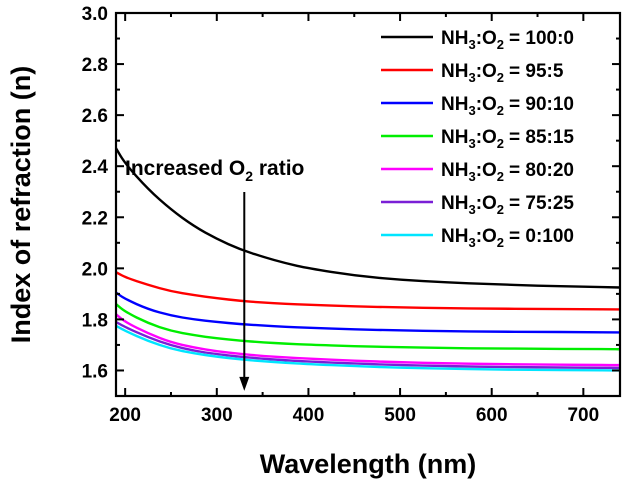 This screenshot has width=633, height=484. I want to click on annotation-arrow-head, so click(244, 383).